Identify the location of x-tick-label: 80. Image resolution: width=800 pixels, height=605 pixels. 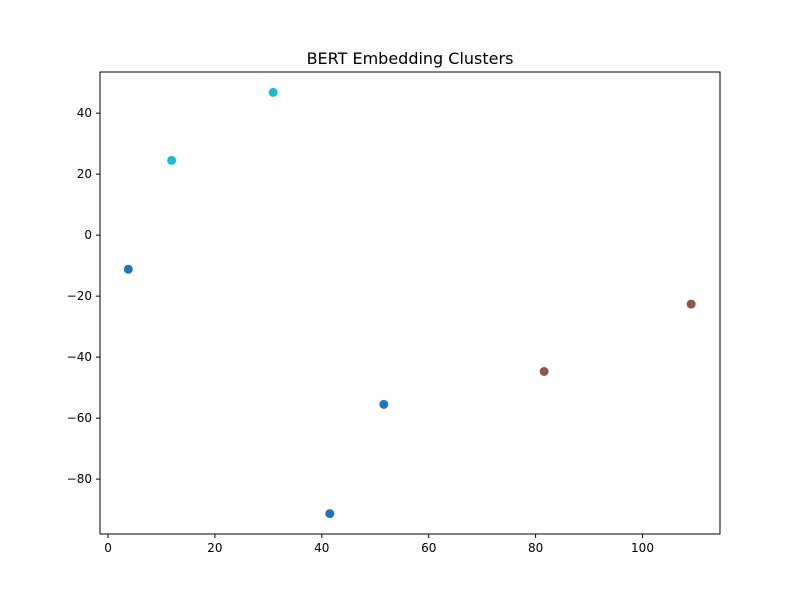
(535, 548).